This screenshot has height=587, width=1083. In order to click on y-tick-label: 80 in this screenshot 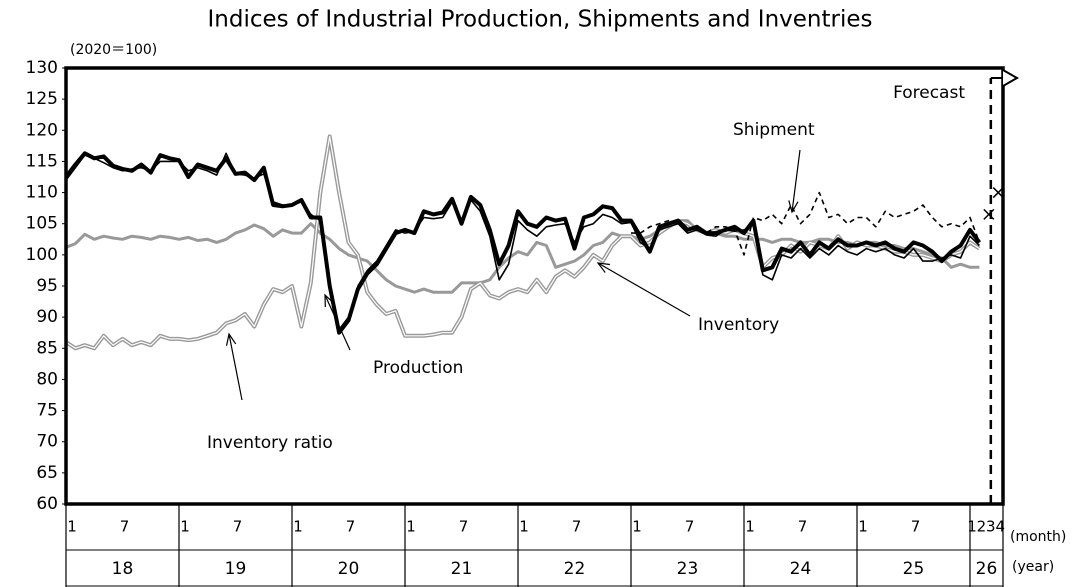, I will do `click(47, 379)`.